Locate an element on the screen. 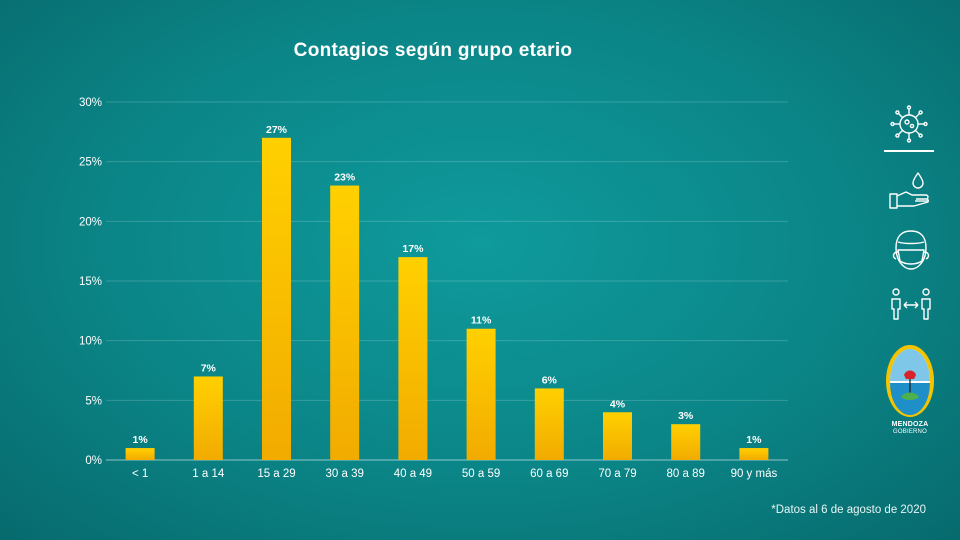 This screenshot has height=540, width=960. x-tick-label: < 1 is located at coordinates (140, 474).